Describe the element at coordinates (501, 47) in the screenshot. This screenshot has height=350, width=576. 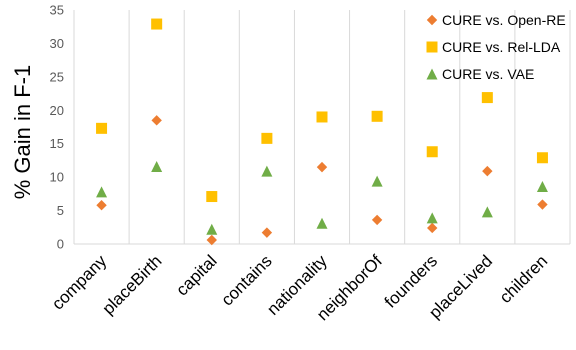
I see `legend-label: CURE vs. Rel-LDA` at that location.